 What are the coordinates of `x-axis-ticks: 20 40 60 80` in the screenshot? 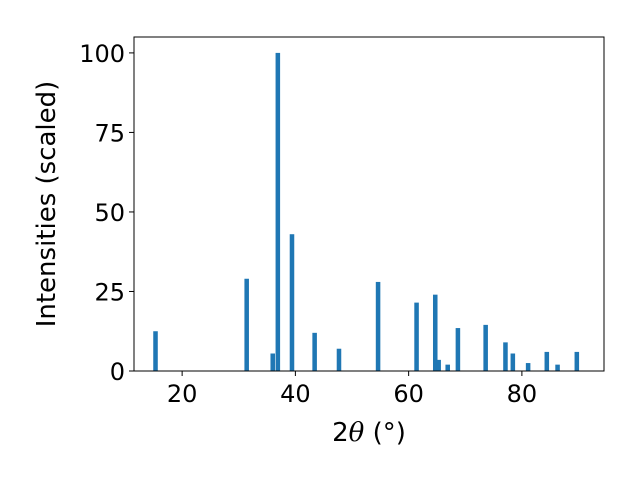 It's located at (352, 389).